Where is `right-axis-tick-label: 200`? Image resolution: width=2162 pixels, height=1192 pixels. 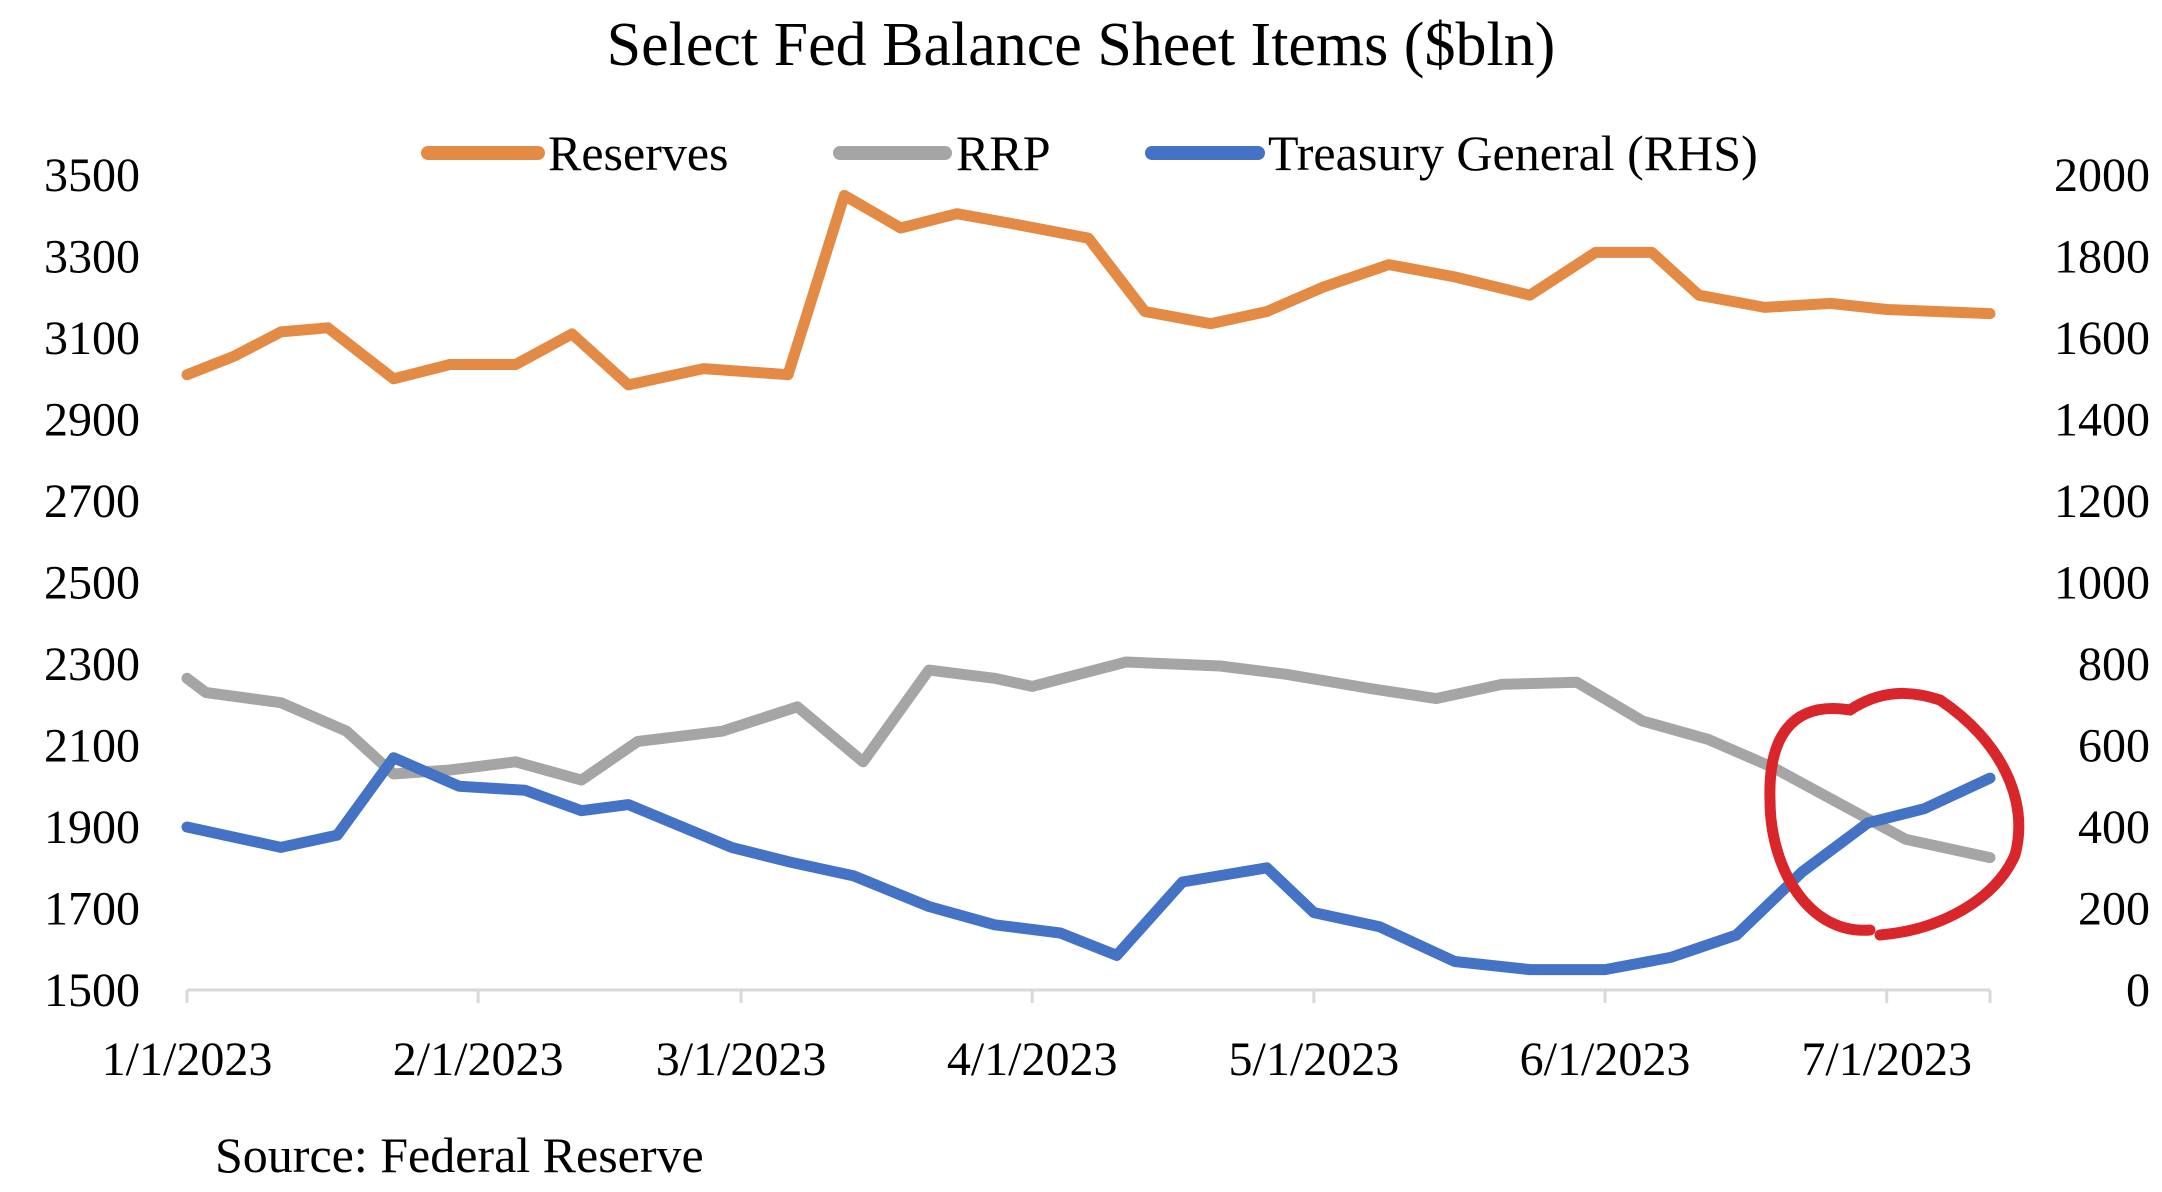
right-axis-tick-label: 200 is located at coordinates (2114, 909).